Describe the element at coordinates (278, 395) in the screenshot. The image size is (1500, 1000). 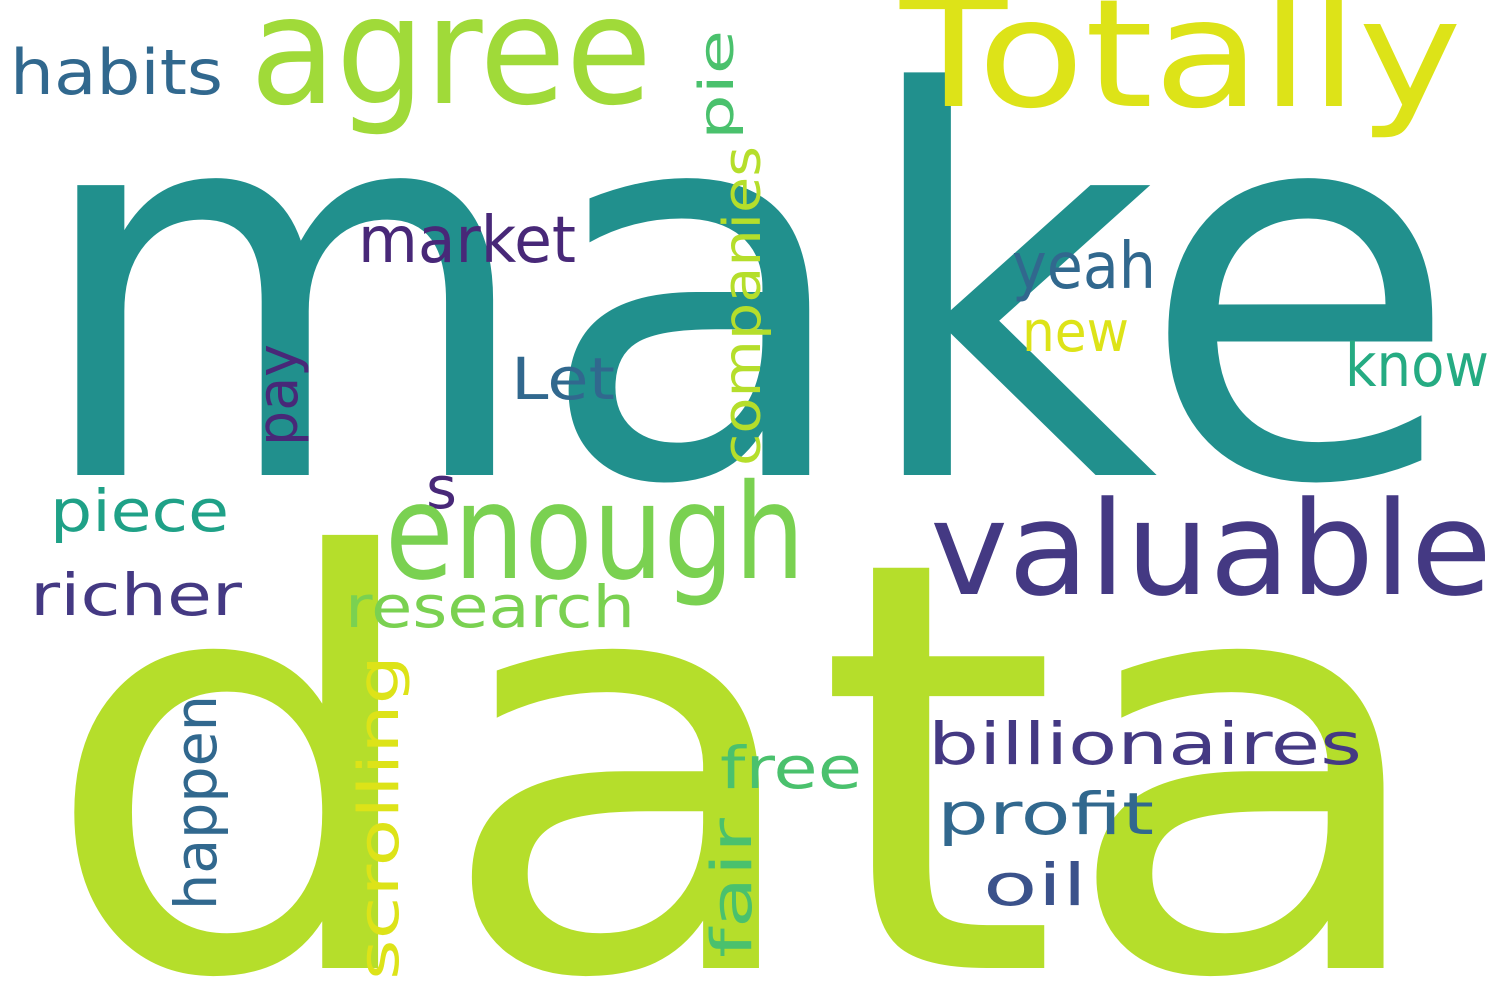
I see `word-pay: pay` at that location.